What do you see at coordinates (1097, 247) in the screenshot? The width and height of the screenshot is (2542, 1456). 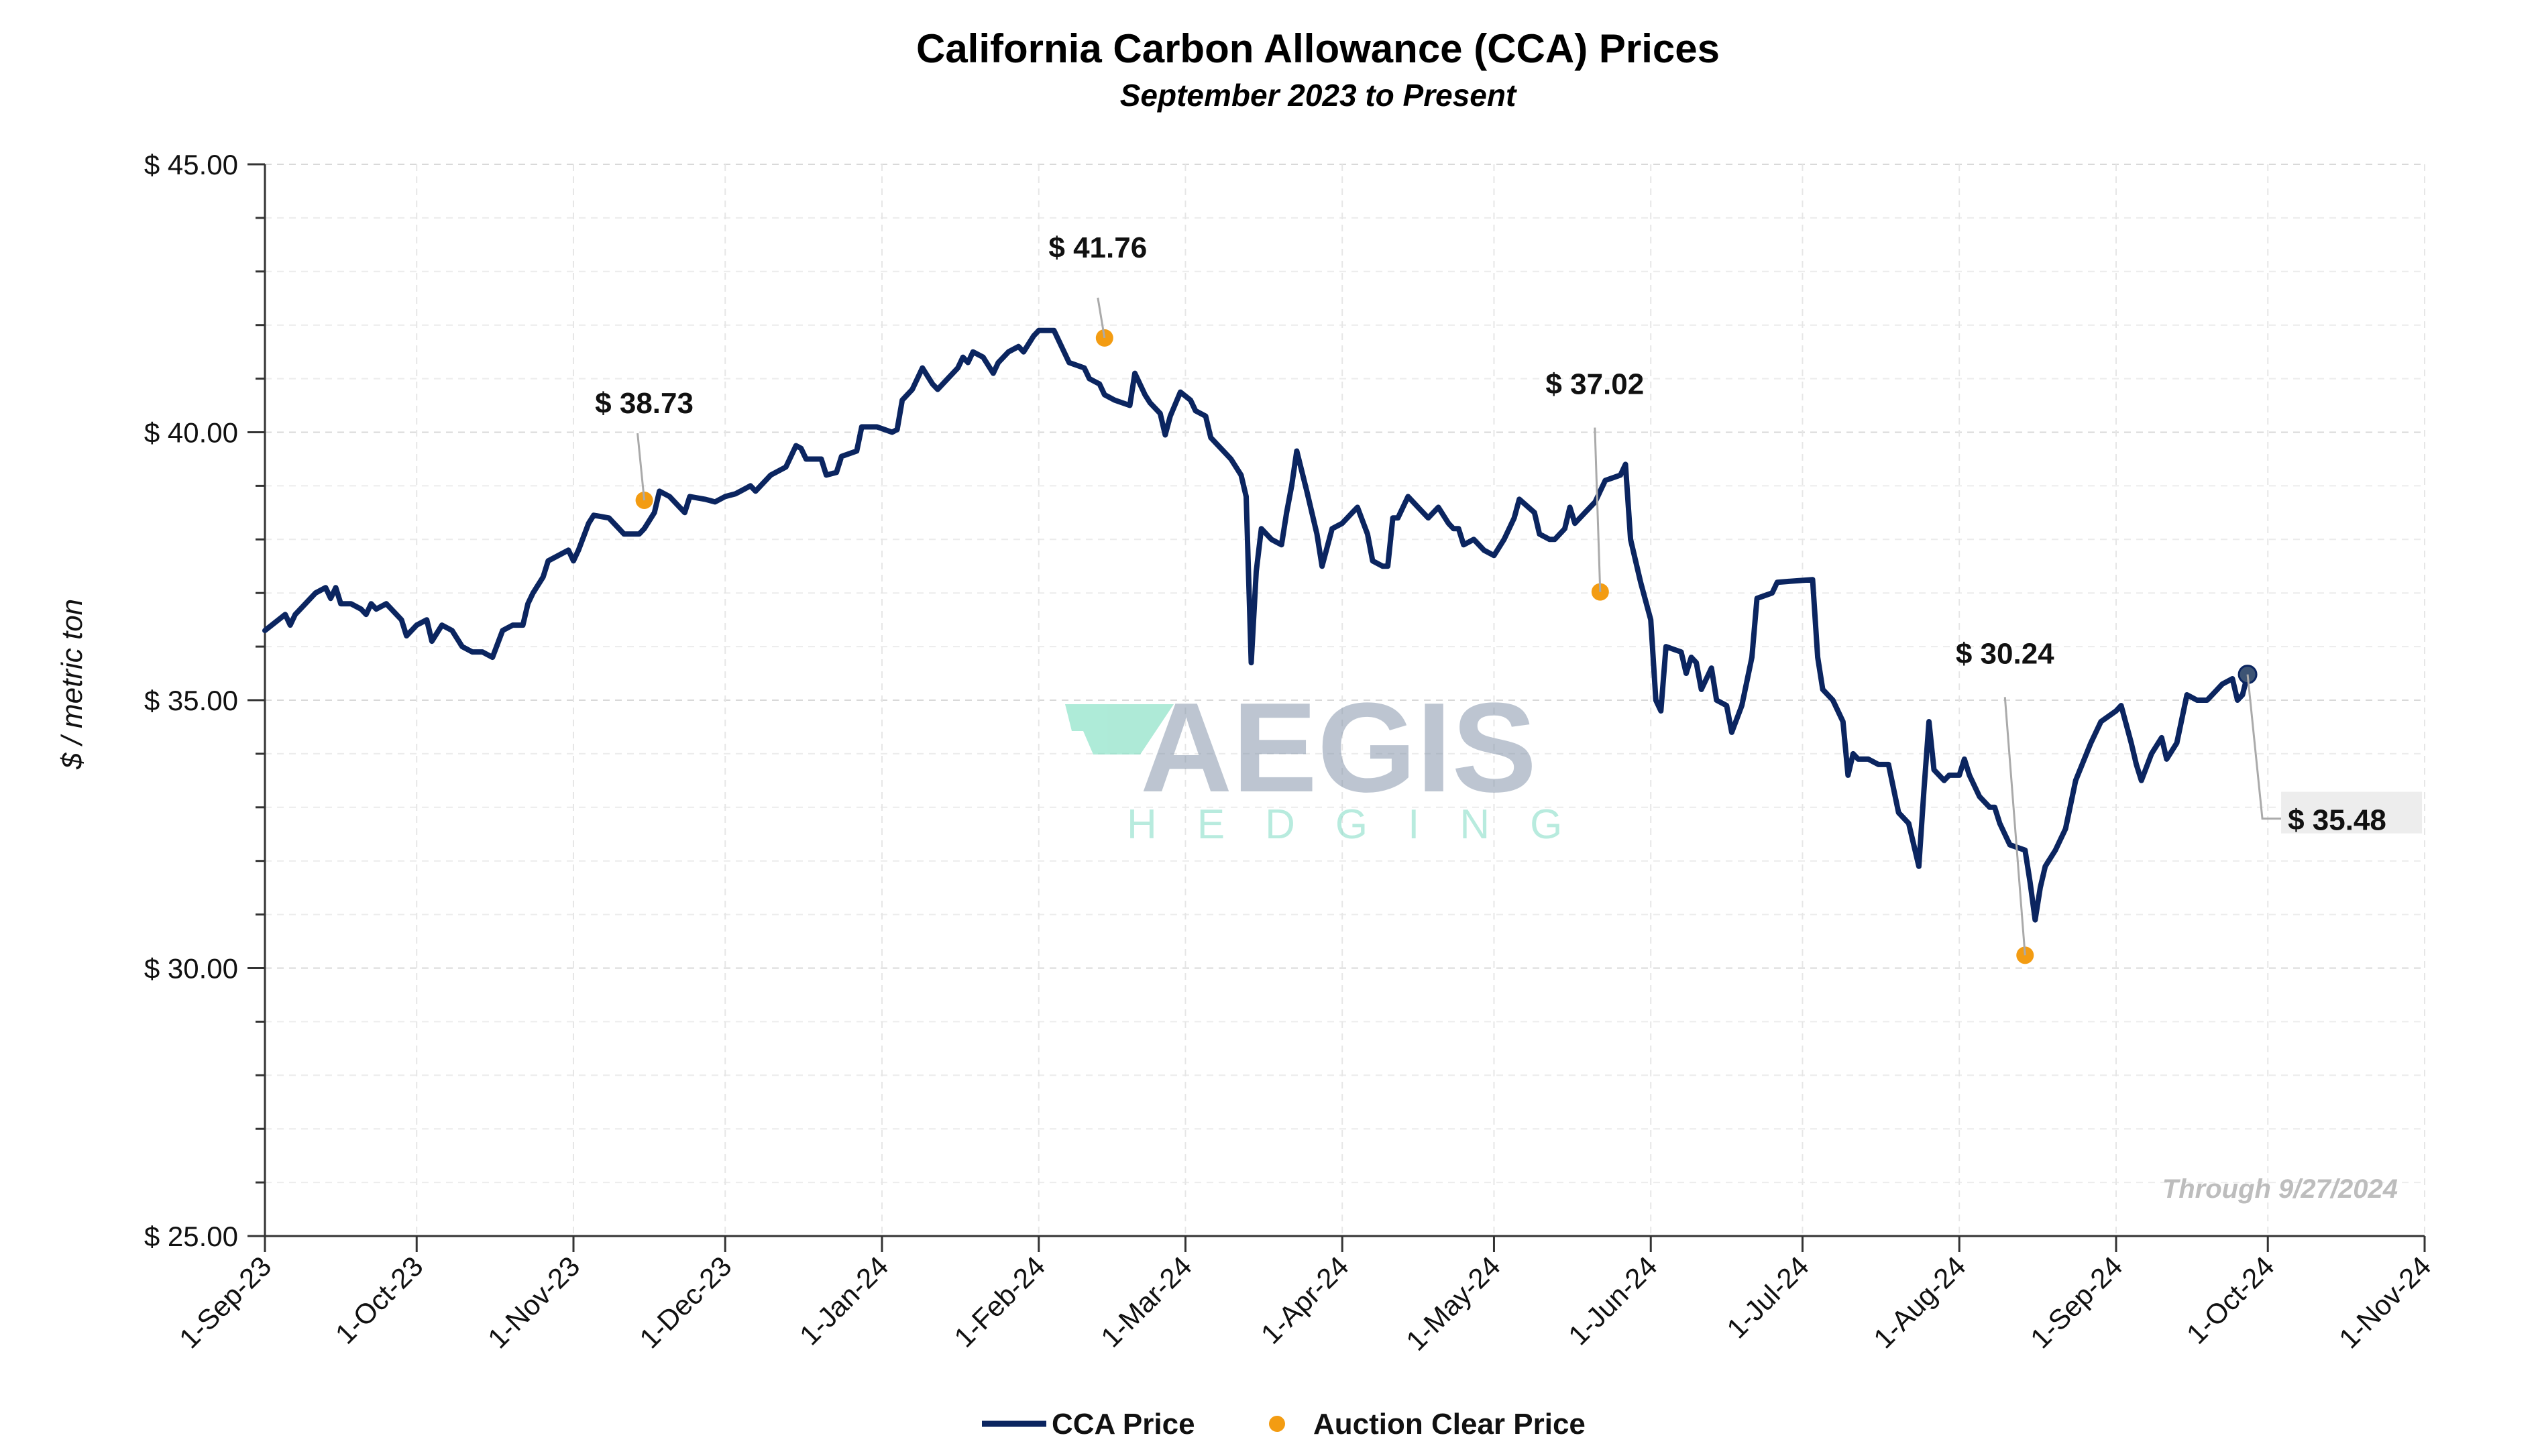 I see `annotation-label: $ 41.76` at bounding box center [1097, 247].